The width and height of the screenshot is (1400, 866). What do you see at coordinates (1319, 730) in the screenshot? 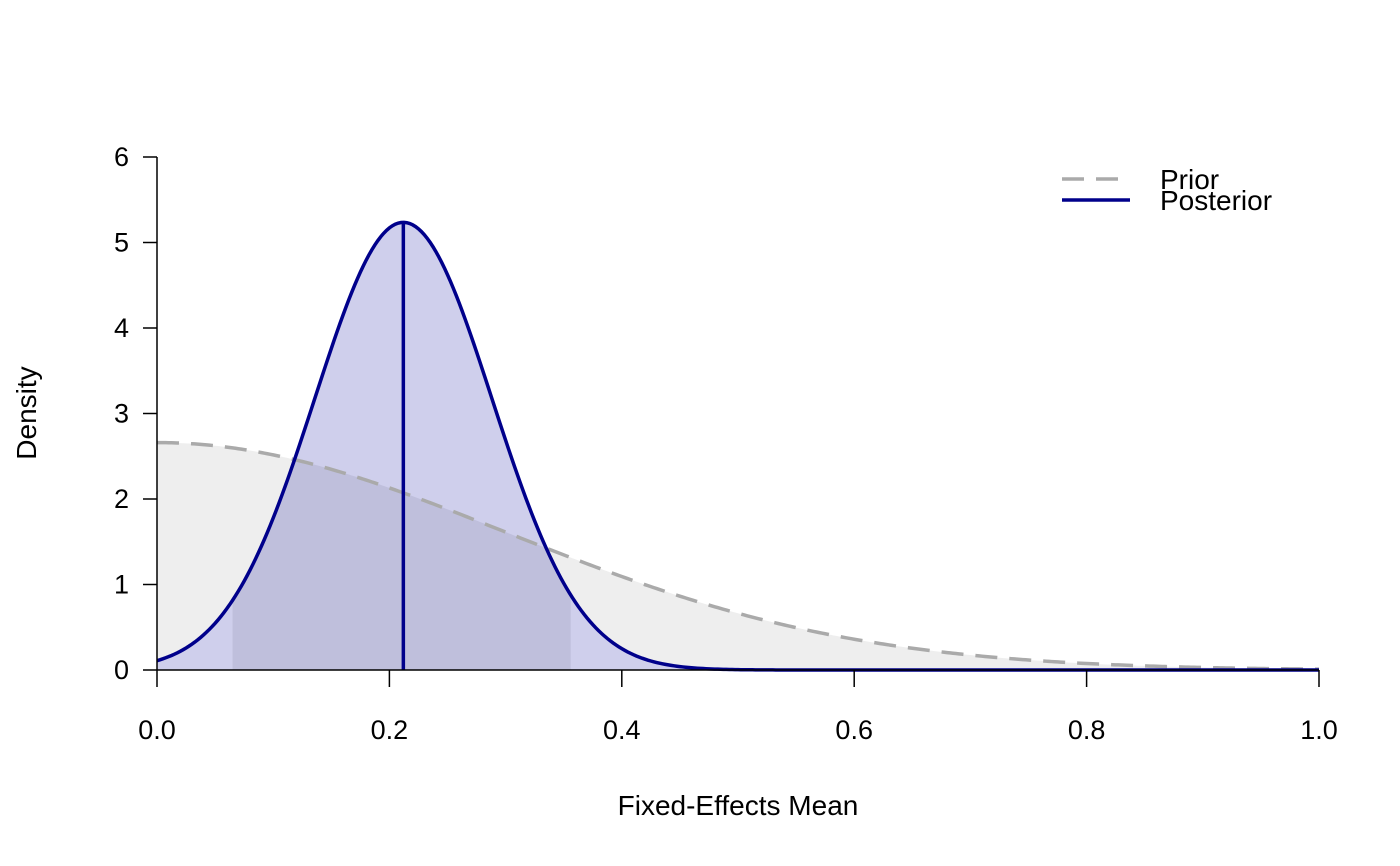
I see `x-tick-label: 1.0` at bounding box center [1319, 730].